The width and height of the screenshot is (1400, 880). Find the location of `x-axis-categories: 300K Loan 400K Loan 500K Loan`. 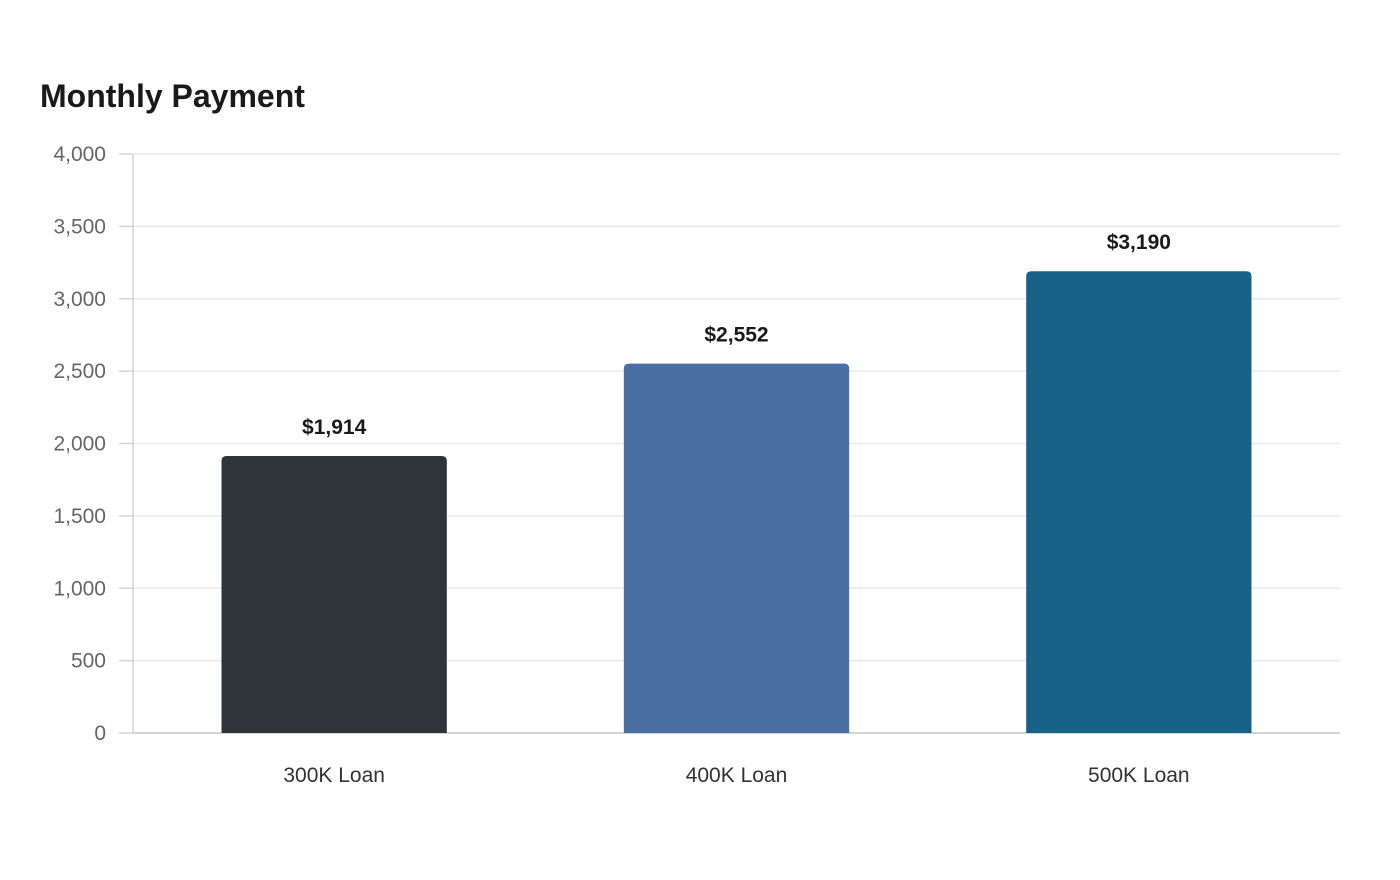

x-axis-categories: 300K Loan 400K Loan 500K Loan is located at coordinates (736, 775).